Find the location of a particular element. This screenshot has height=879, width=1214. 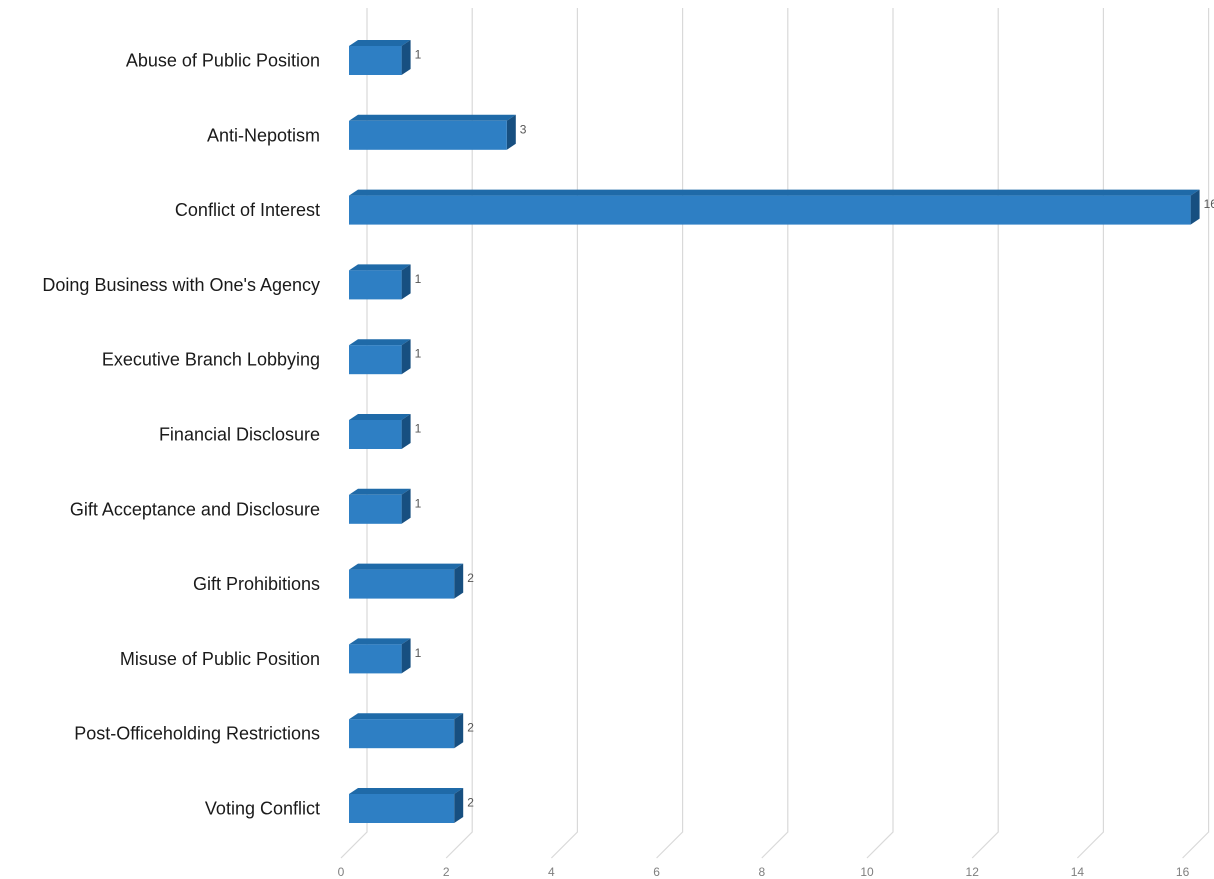

category-label: Abuse of Public Position is located at coordinates (223, 61).